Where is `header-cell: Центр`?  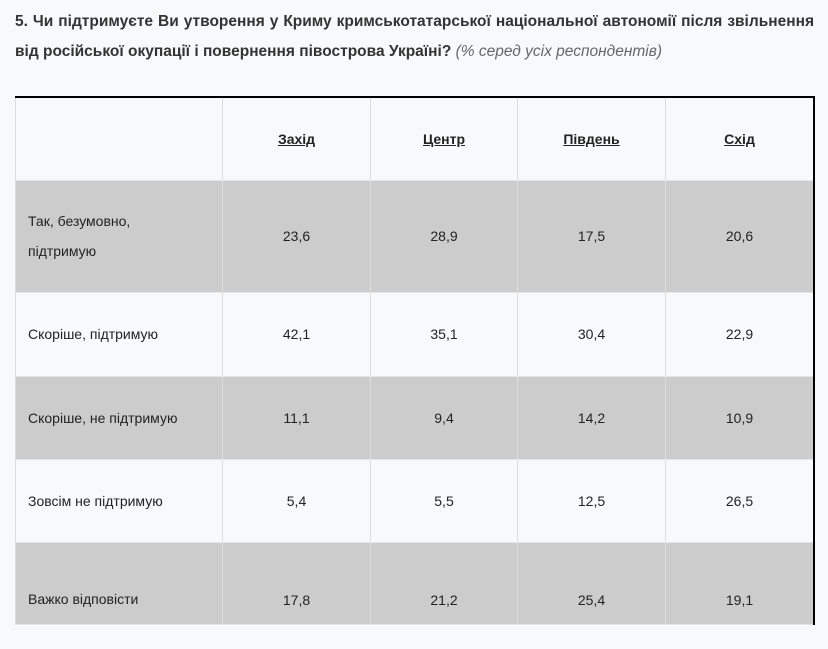 header-cell: Центр is located at coordinates (444, 139).